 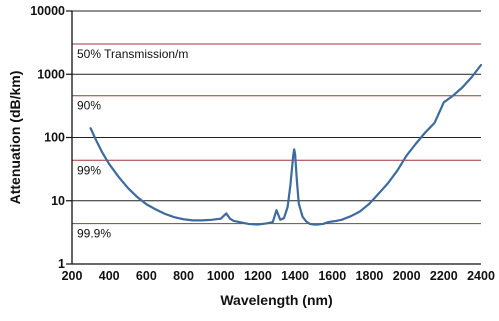 I want to click on y-tick-label: 100, so click(x=54, y=138).